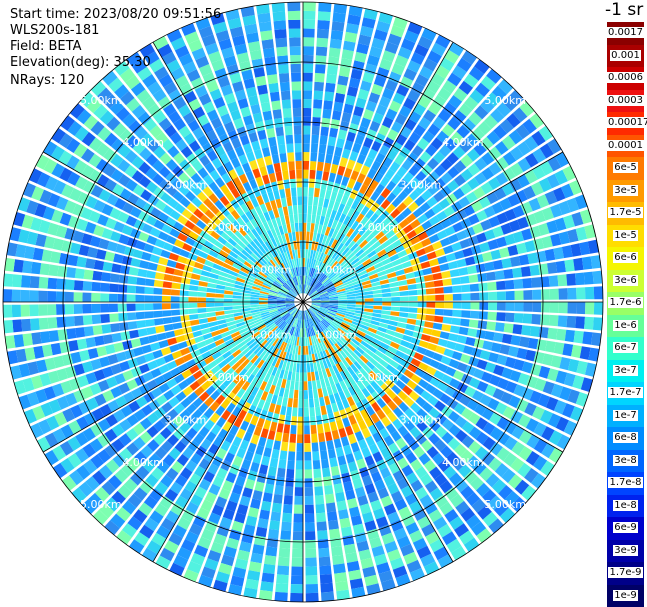  What do you see at coordinates (228, 172) in the screenshot?
I see `azimuth-line` at bounding box center [228, 172].